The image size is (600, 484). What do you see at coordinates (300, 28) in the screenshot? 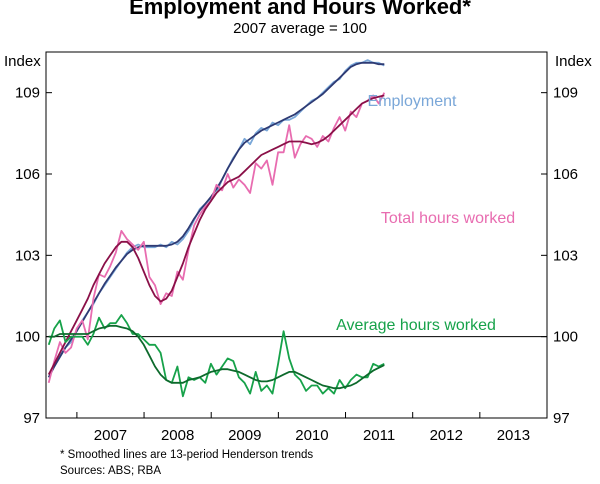
I see `chart-subtitle: 2007 average = 100` at bounding box center [300, 28].